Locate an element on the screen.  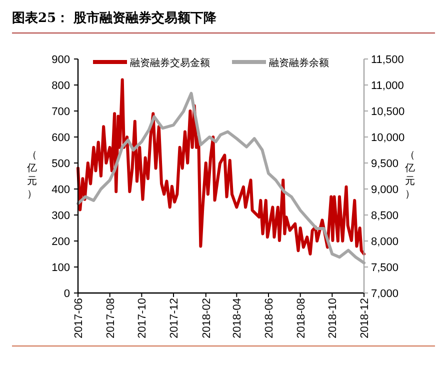
legend-融资融券余额: 融资融券余额 is located at coordinates (280, 63).